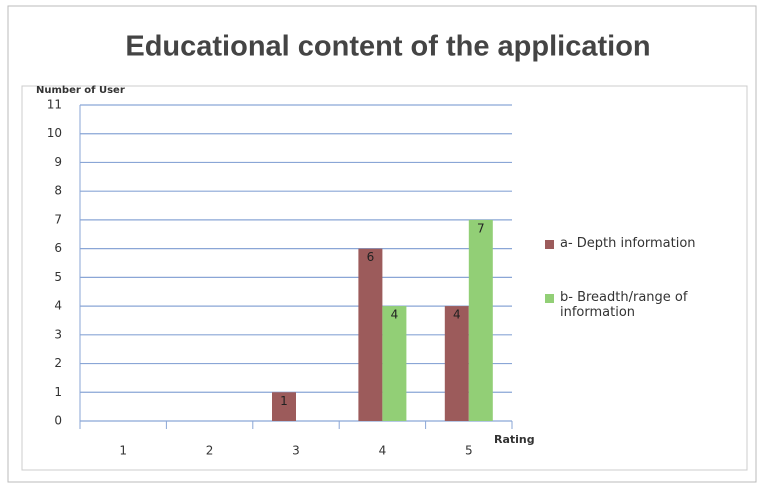 This screenshot has width=763, height=488. What do you see at coordinates (628, 243) in the screenshot?
I see `legend-label: a- Depth information` at bounding box center [628, 243].